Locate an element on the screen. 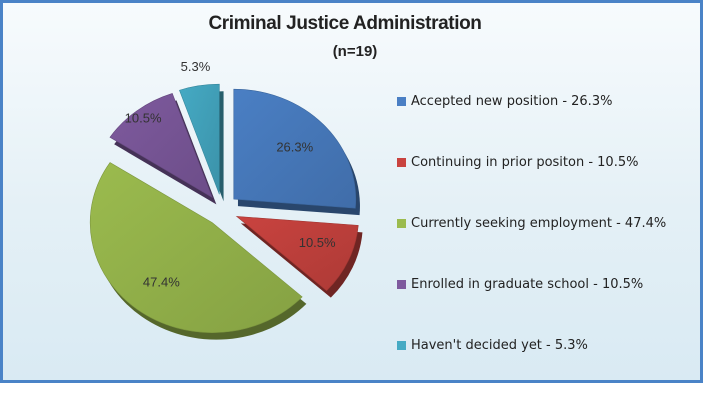 The height and width of the screenshot is (397, 703). legend-label: Haven't decided yet - 5.3% is located at coordinates (499, 345).